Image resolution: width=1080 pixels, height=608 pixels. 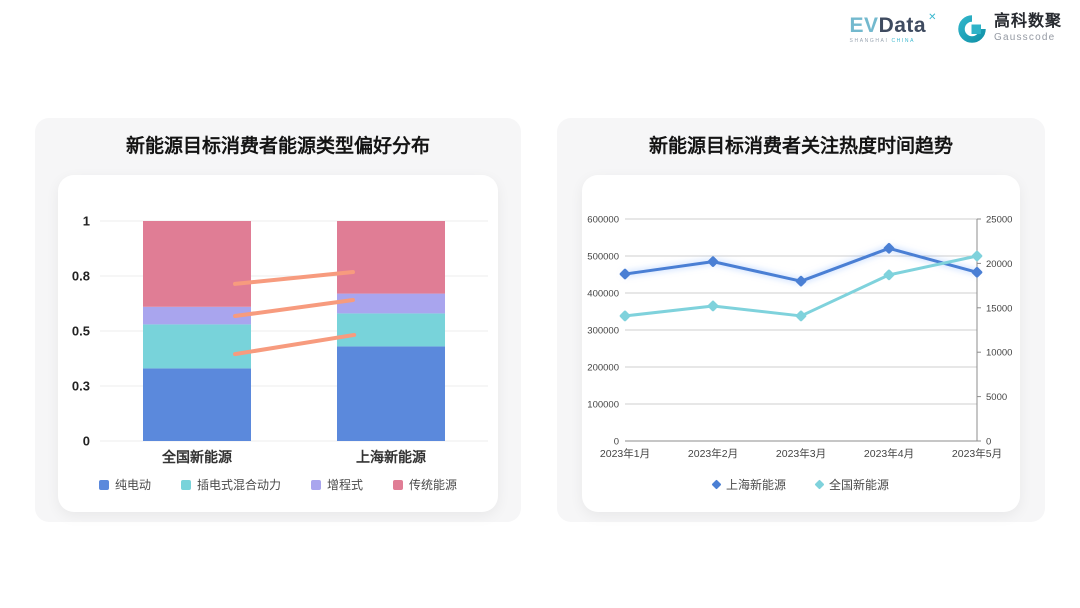 I want to click on evdata-ev-text: EV, so click(x=864, y=25).